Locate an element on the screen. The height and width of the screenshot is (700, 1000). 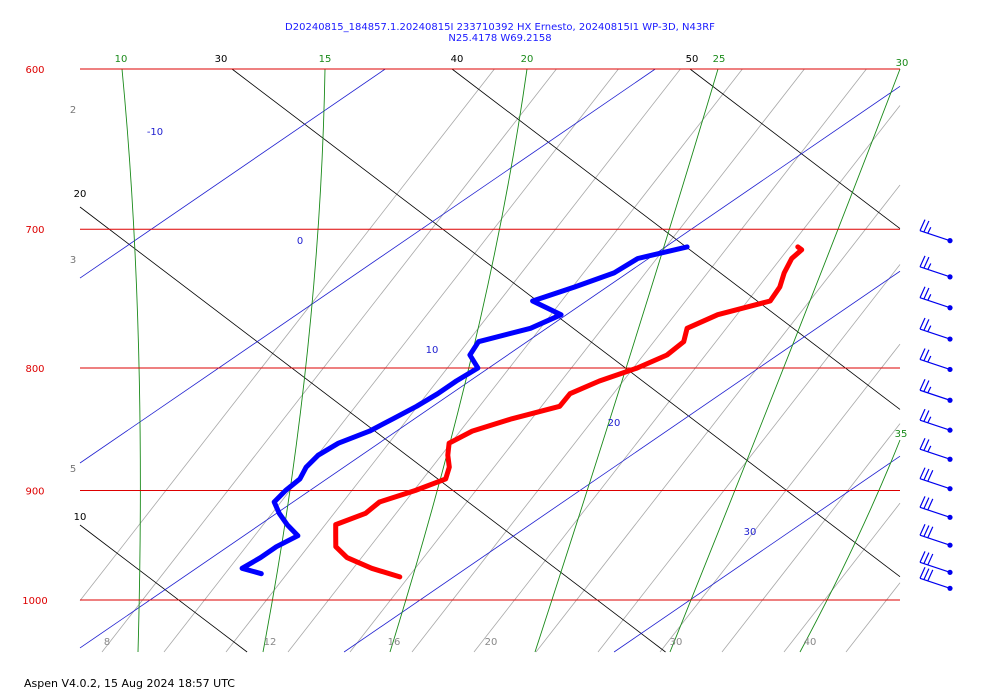
bottom-temp-label: 30 is located at coordinates (676, 642).